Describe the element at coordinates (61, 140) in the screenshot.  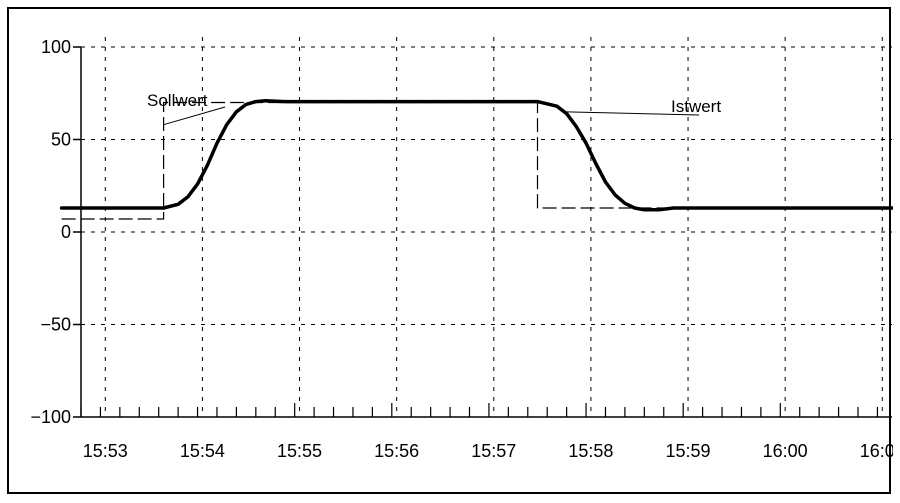
I see `y-tick-label: 50` at that location.